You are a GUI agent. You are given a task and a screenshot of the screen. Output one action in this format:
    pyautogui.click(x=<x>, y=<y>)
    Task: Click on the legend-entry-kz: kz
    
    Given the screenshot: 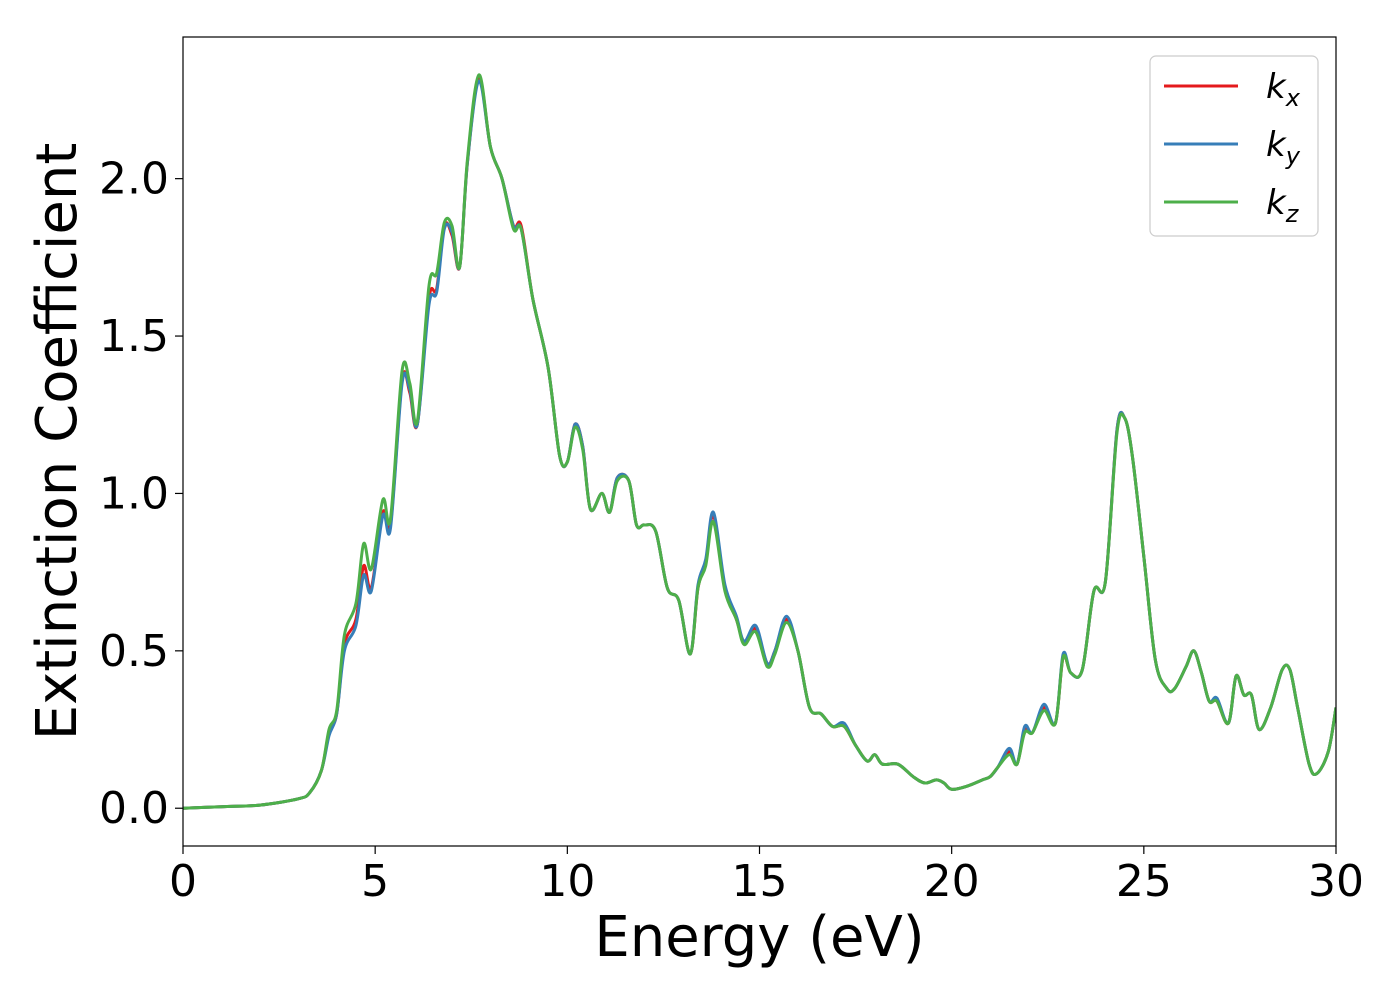 What is the action you would take?
    pyautogui.click(x=1283, y=205)
    